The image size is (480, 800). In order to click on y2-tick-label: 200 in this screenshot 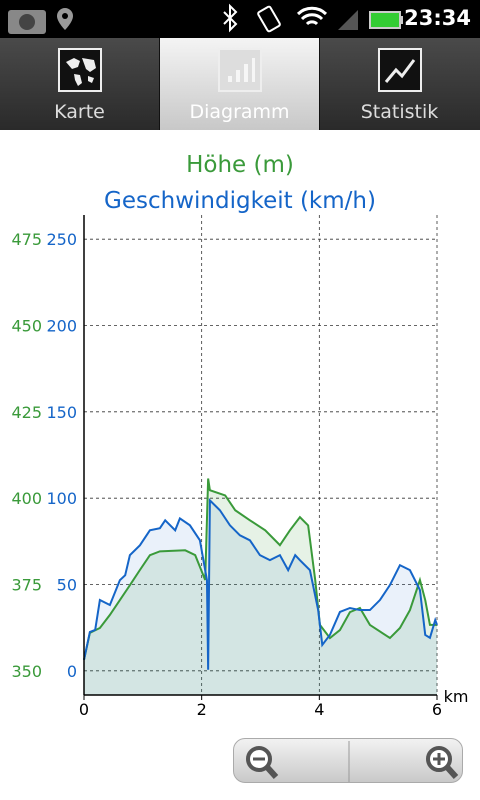, I will do `click(61, 326)`.